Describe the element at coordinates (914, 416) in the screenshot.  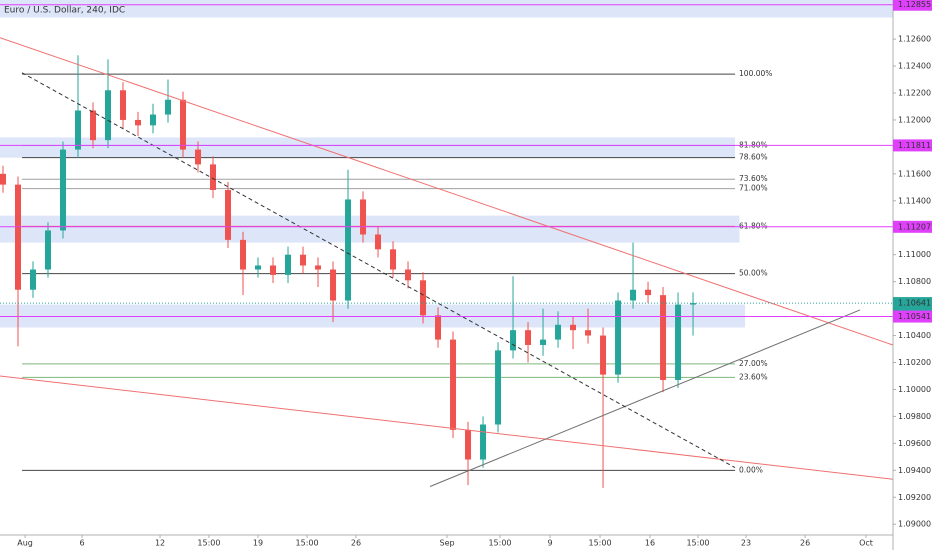
I see `y-tick-label: 1.09800` at that location.